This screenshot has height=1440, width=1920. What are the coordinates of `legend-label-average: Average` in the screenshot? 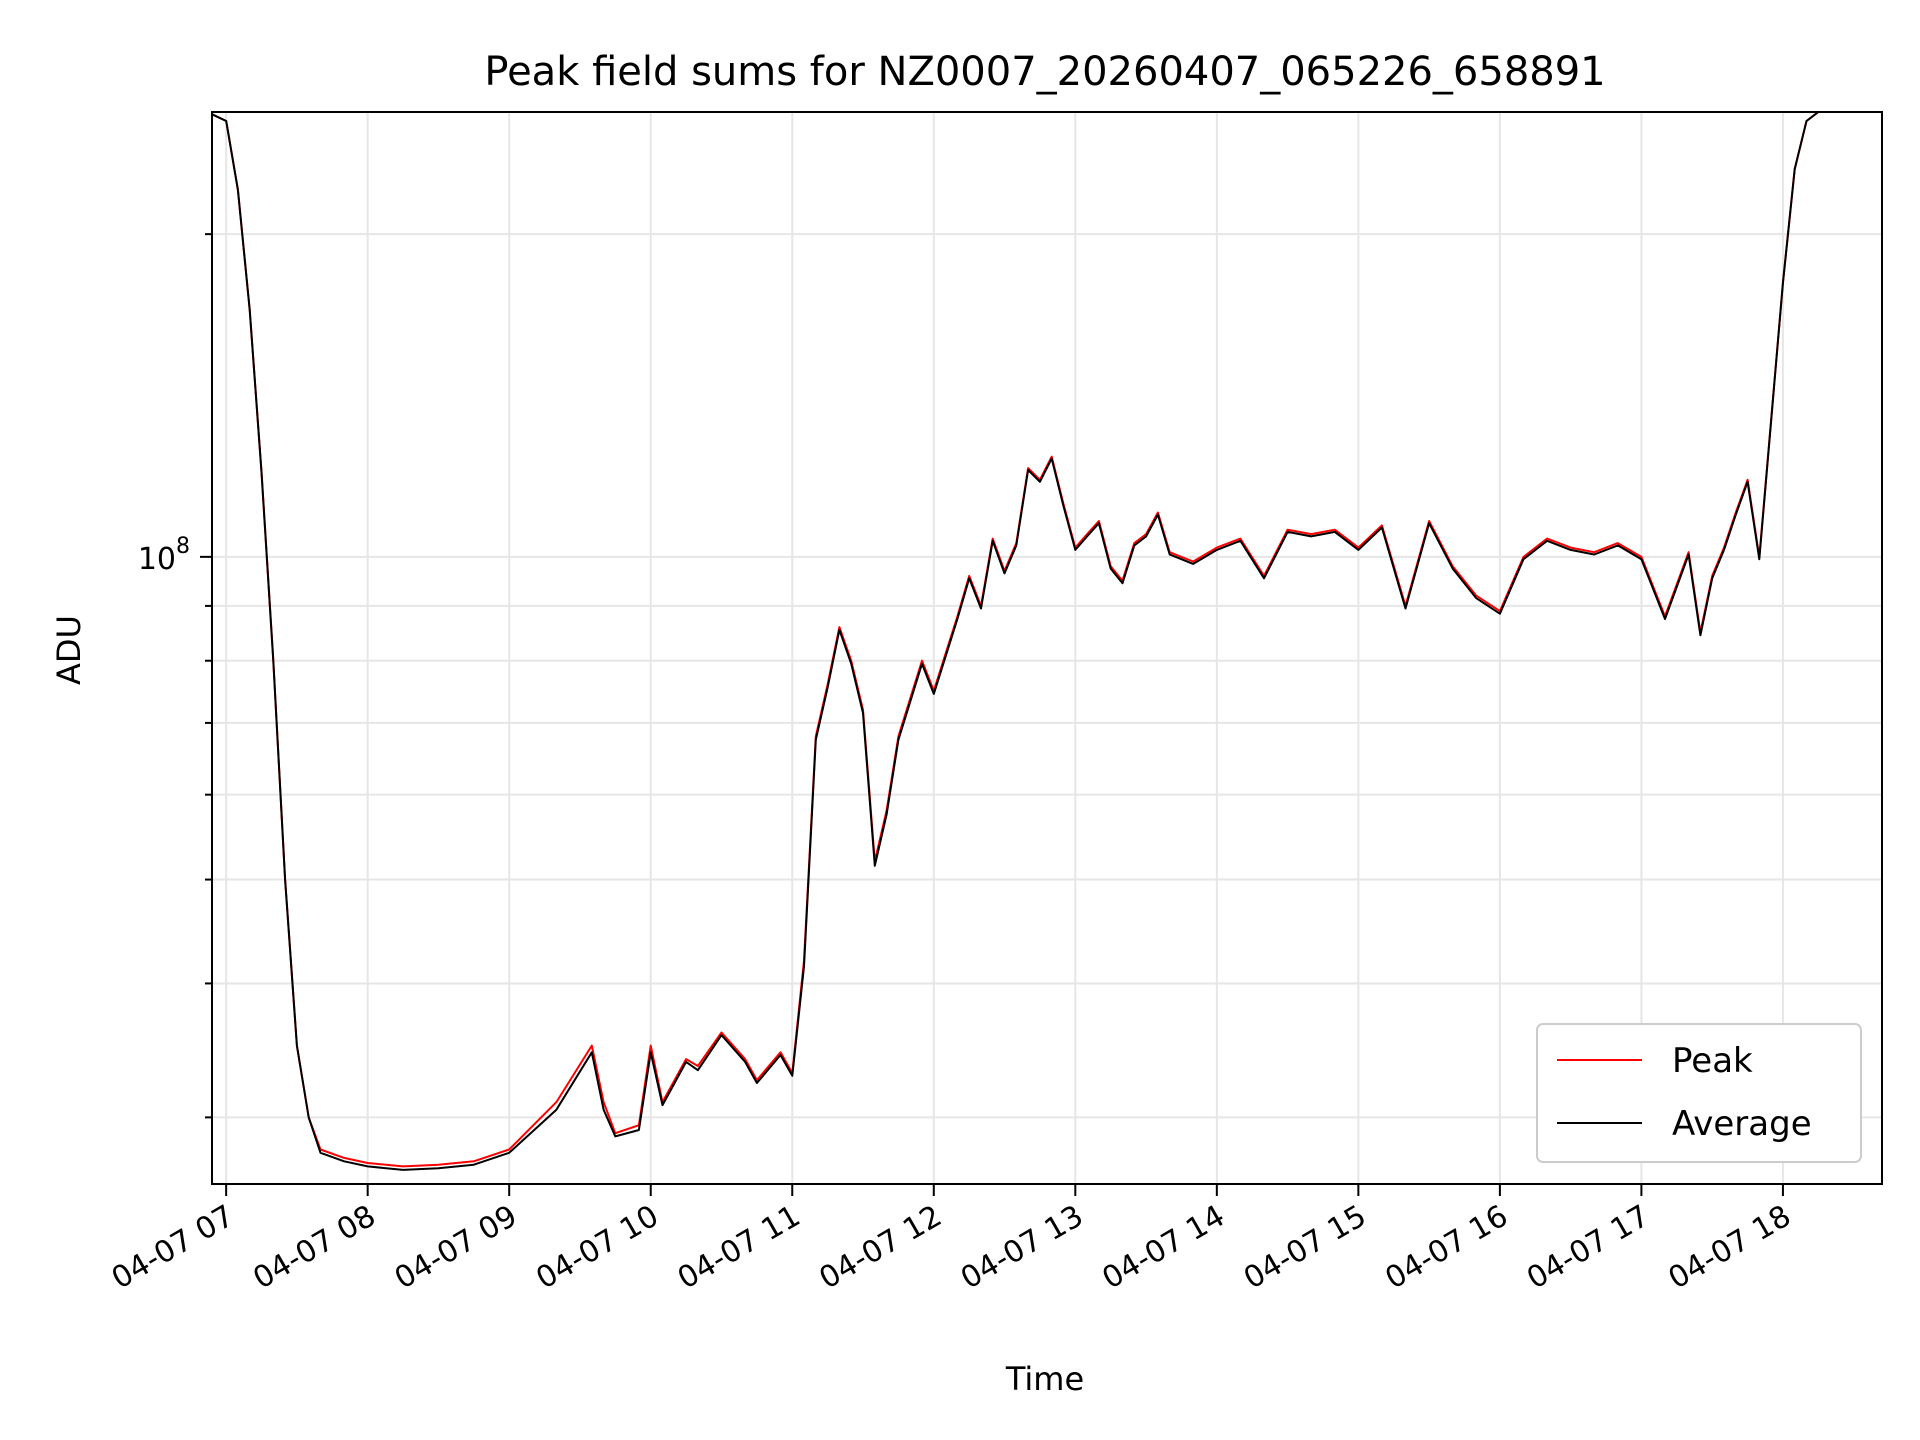 It's located at (1742, 1124).